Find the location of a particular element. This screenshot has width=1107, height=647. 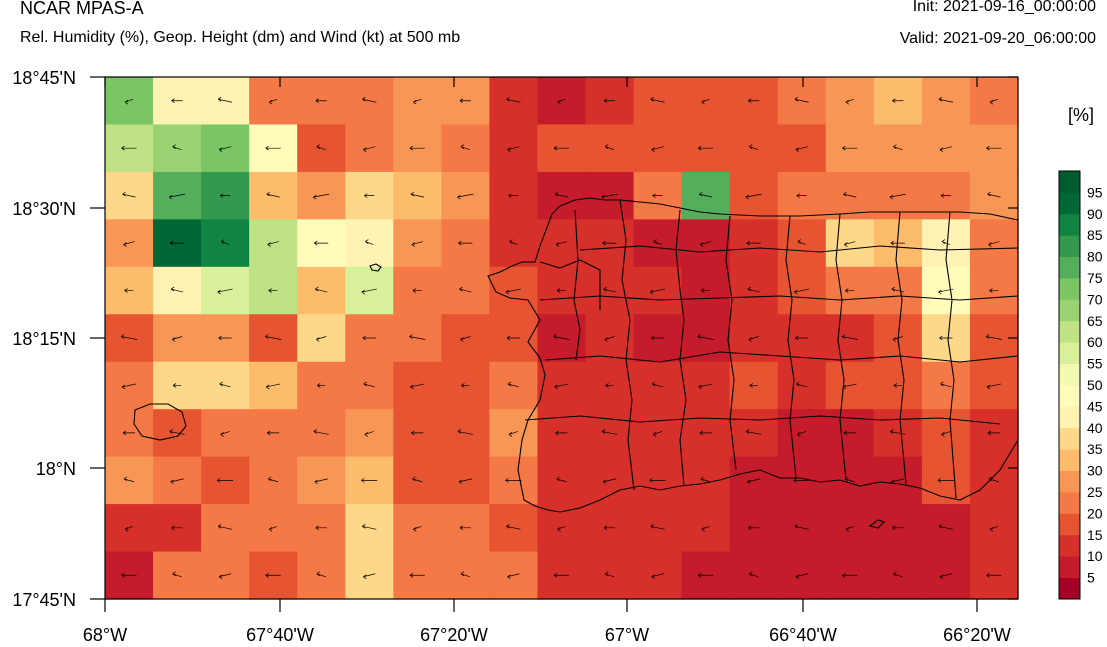

longitude-labels: 68°W 67°40'W 67°20'W 67°W 66°40'W 66°20'W is located at coordinates (547, 635).